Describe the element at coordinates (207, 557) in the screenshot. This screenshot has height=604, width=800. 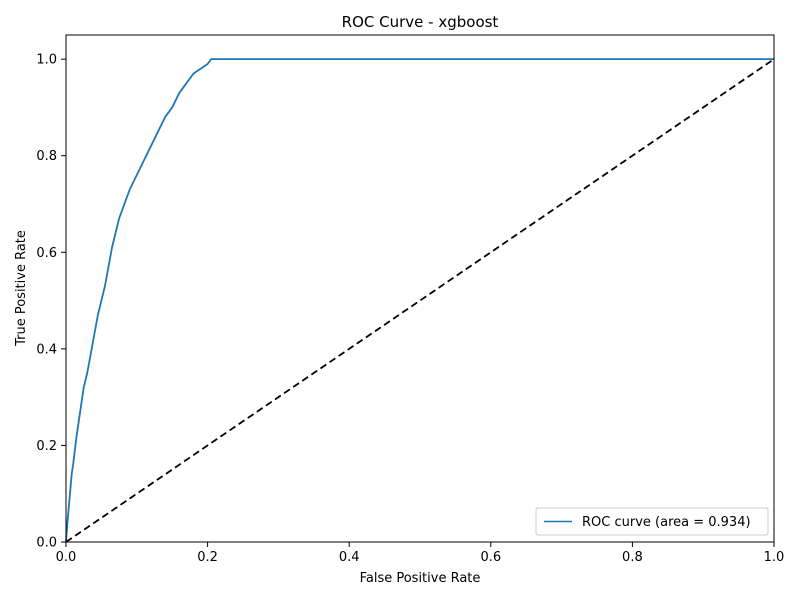
I see `x-tick-label: 0.2` at that location.